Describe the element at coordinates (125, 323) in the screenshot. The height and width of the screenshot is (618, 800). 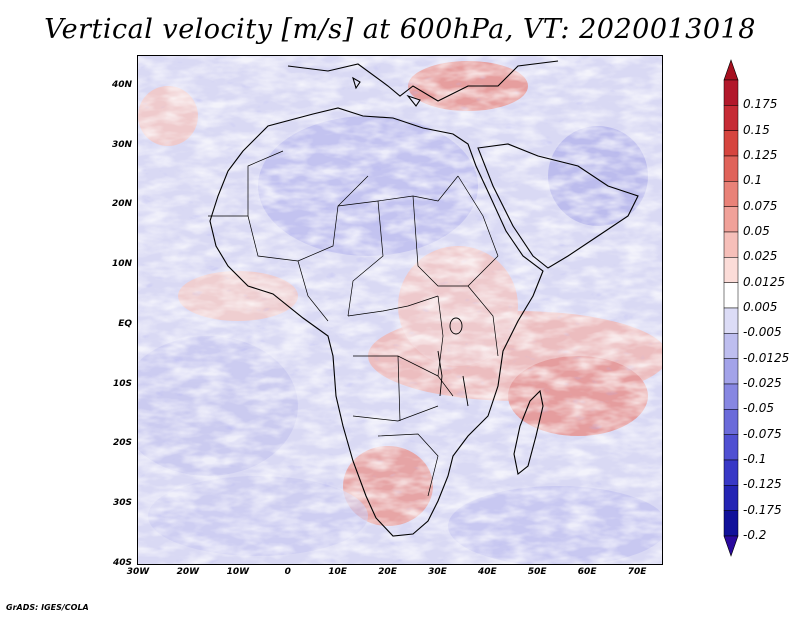
I see `lat-tick-label: EQ` at that location.